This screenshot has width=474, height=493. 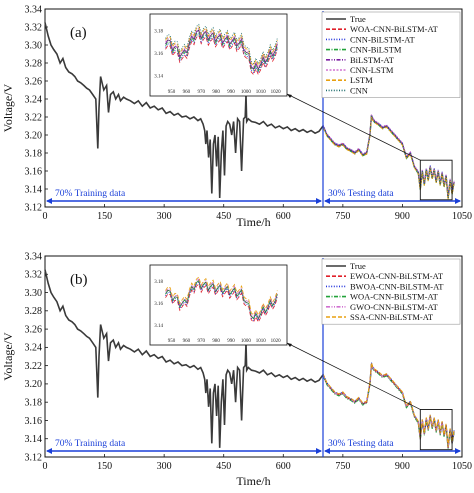 What do you see at coordinates (376, 50) in the screenshot?
I see `legend-entry: CNN-BiLSTM` at bounding box center [376, 50].